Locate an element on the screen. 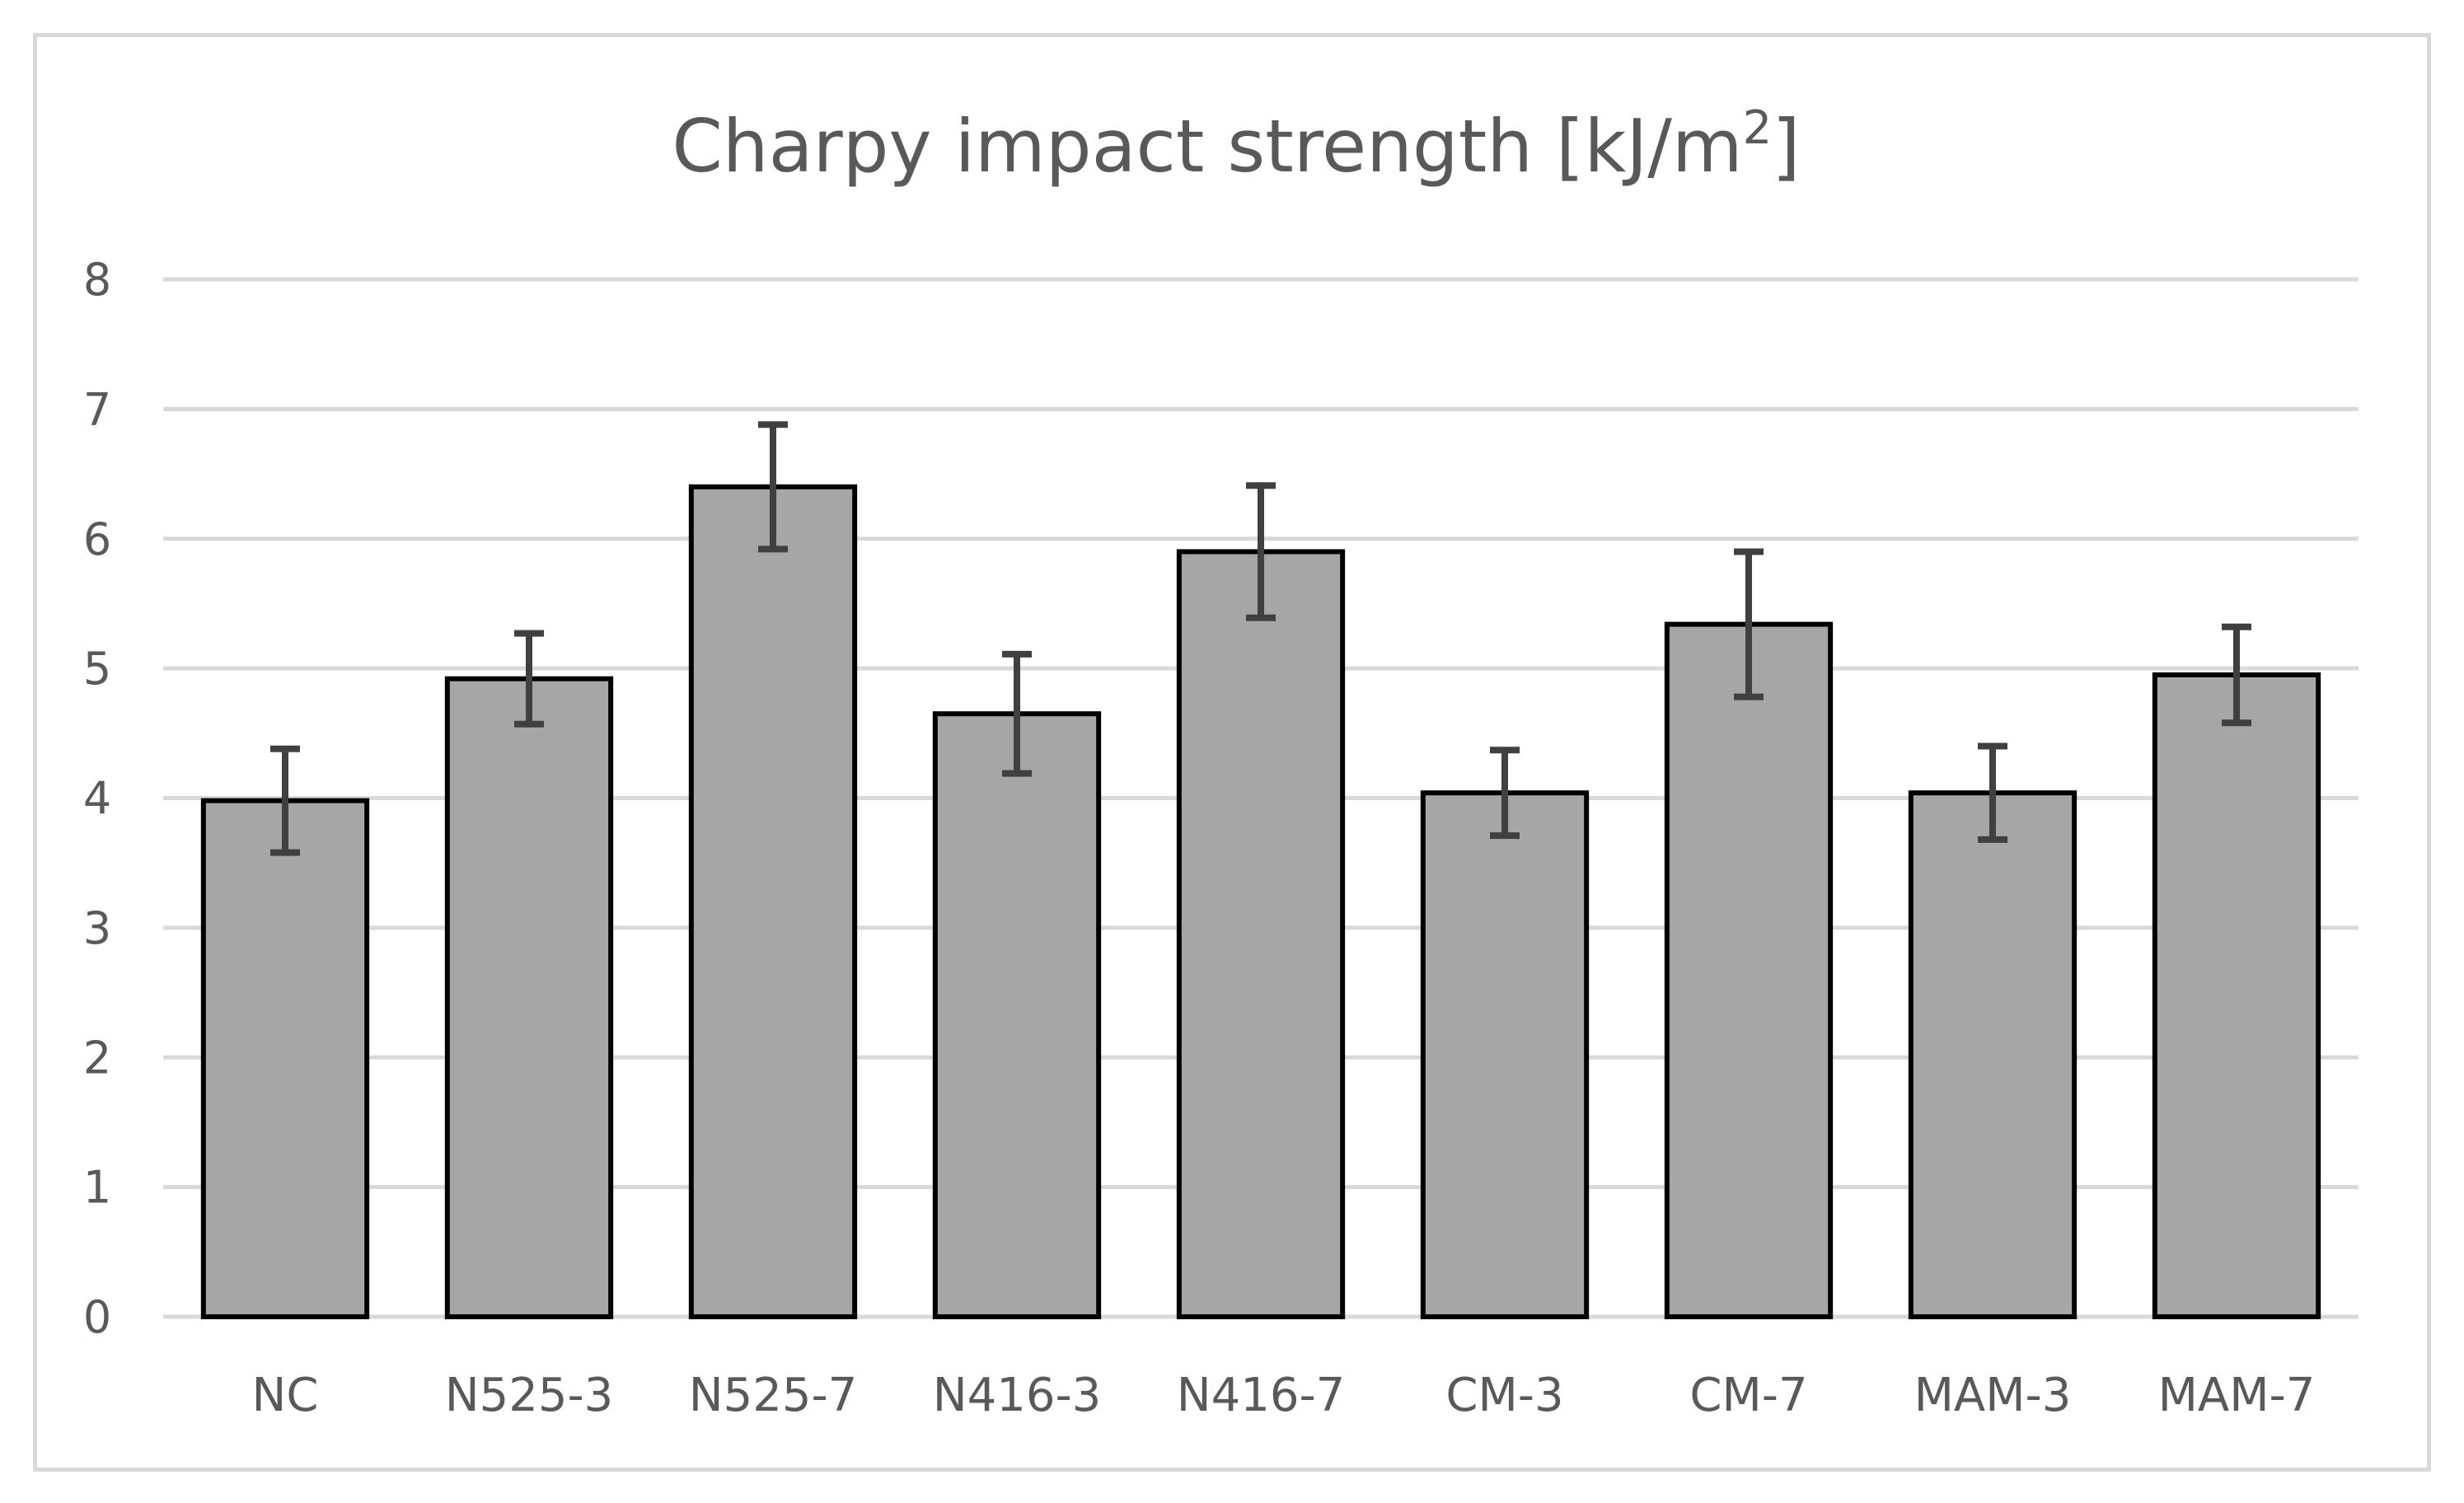 This screenshot has width=2464, height=1503. x-category-label: NC is located at coordinates (285, 1396).